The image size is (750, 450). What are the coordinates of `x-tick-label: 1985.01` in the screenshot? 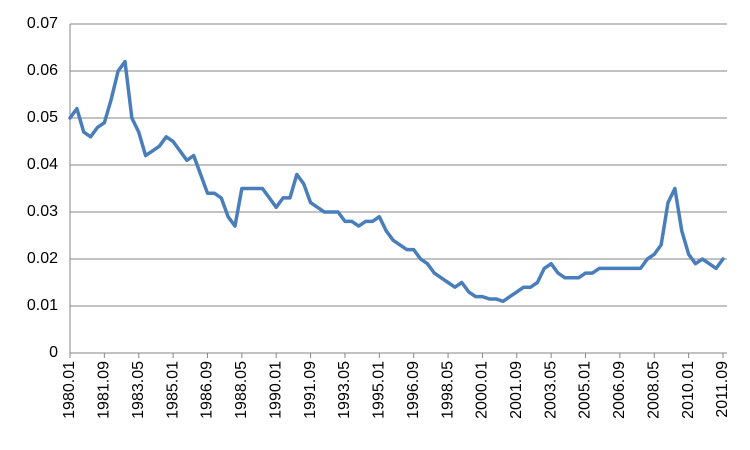 It's located at (172, 390).